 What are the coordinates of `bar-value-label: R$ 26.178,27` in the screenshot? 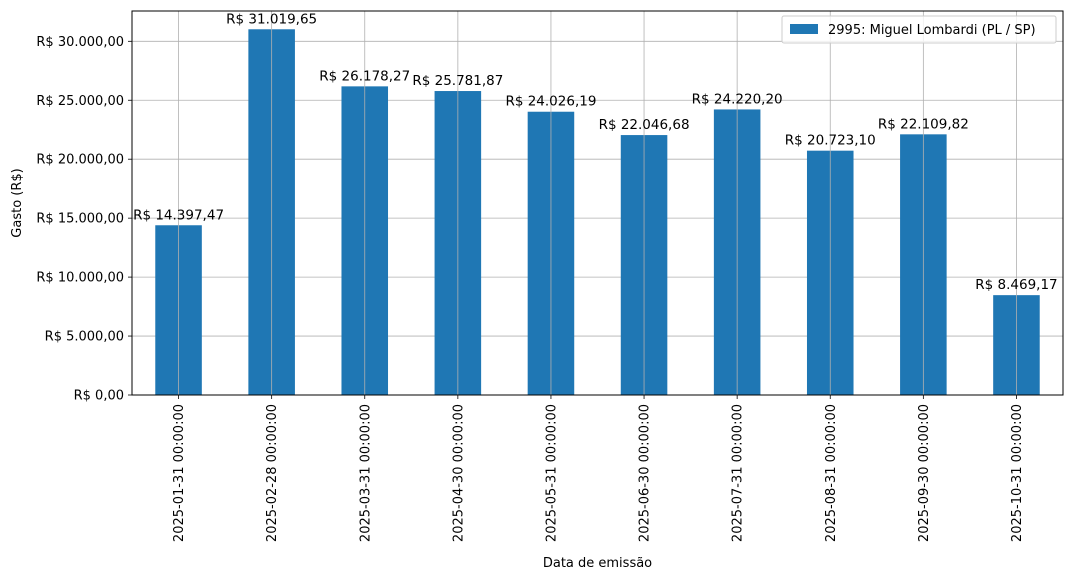 It's located at (364, 76).